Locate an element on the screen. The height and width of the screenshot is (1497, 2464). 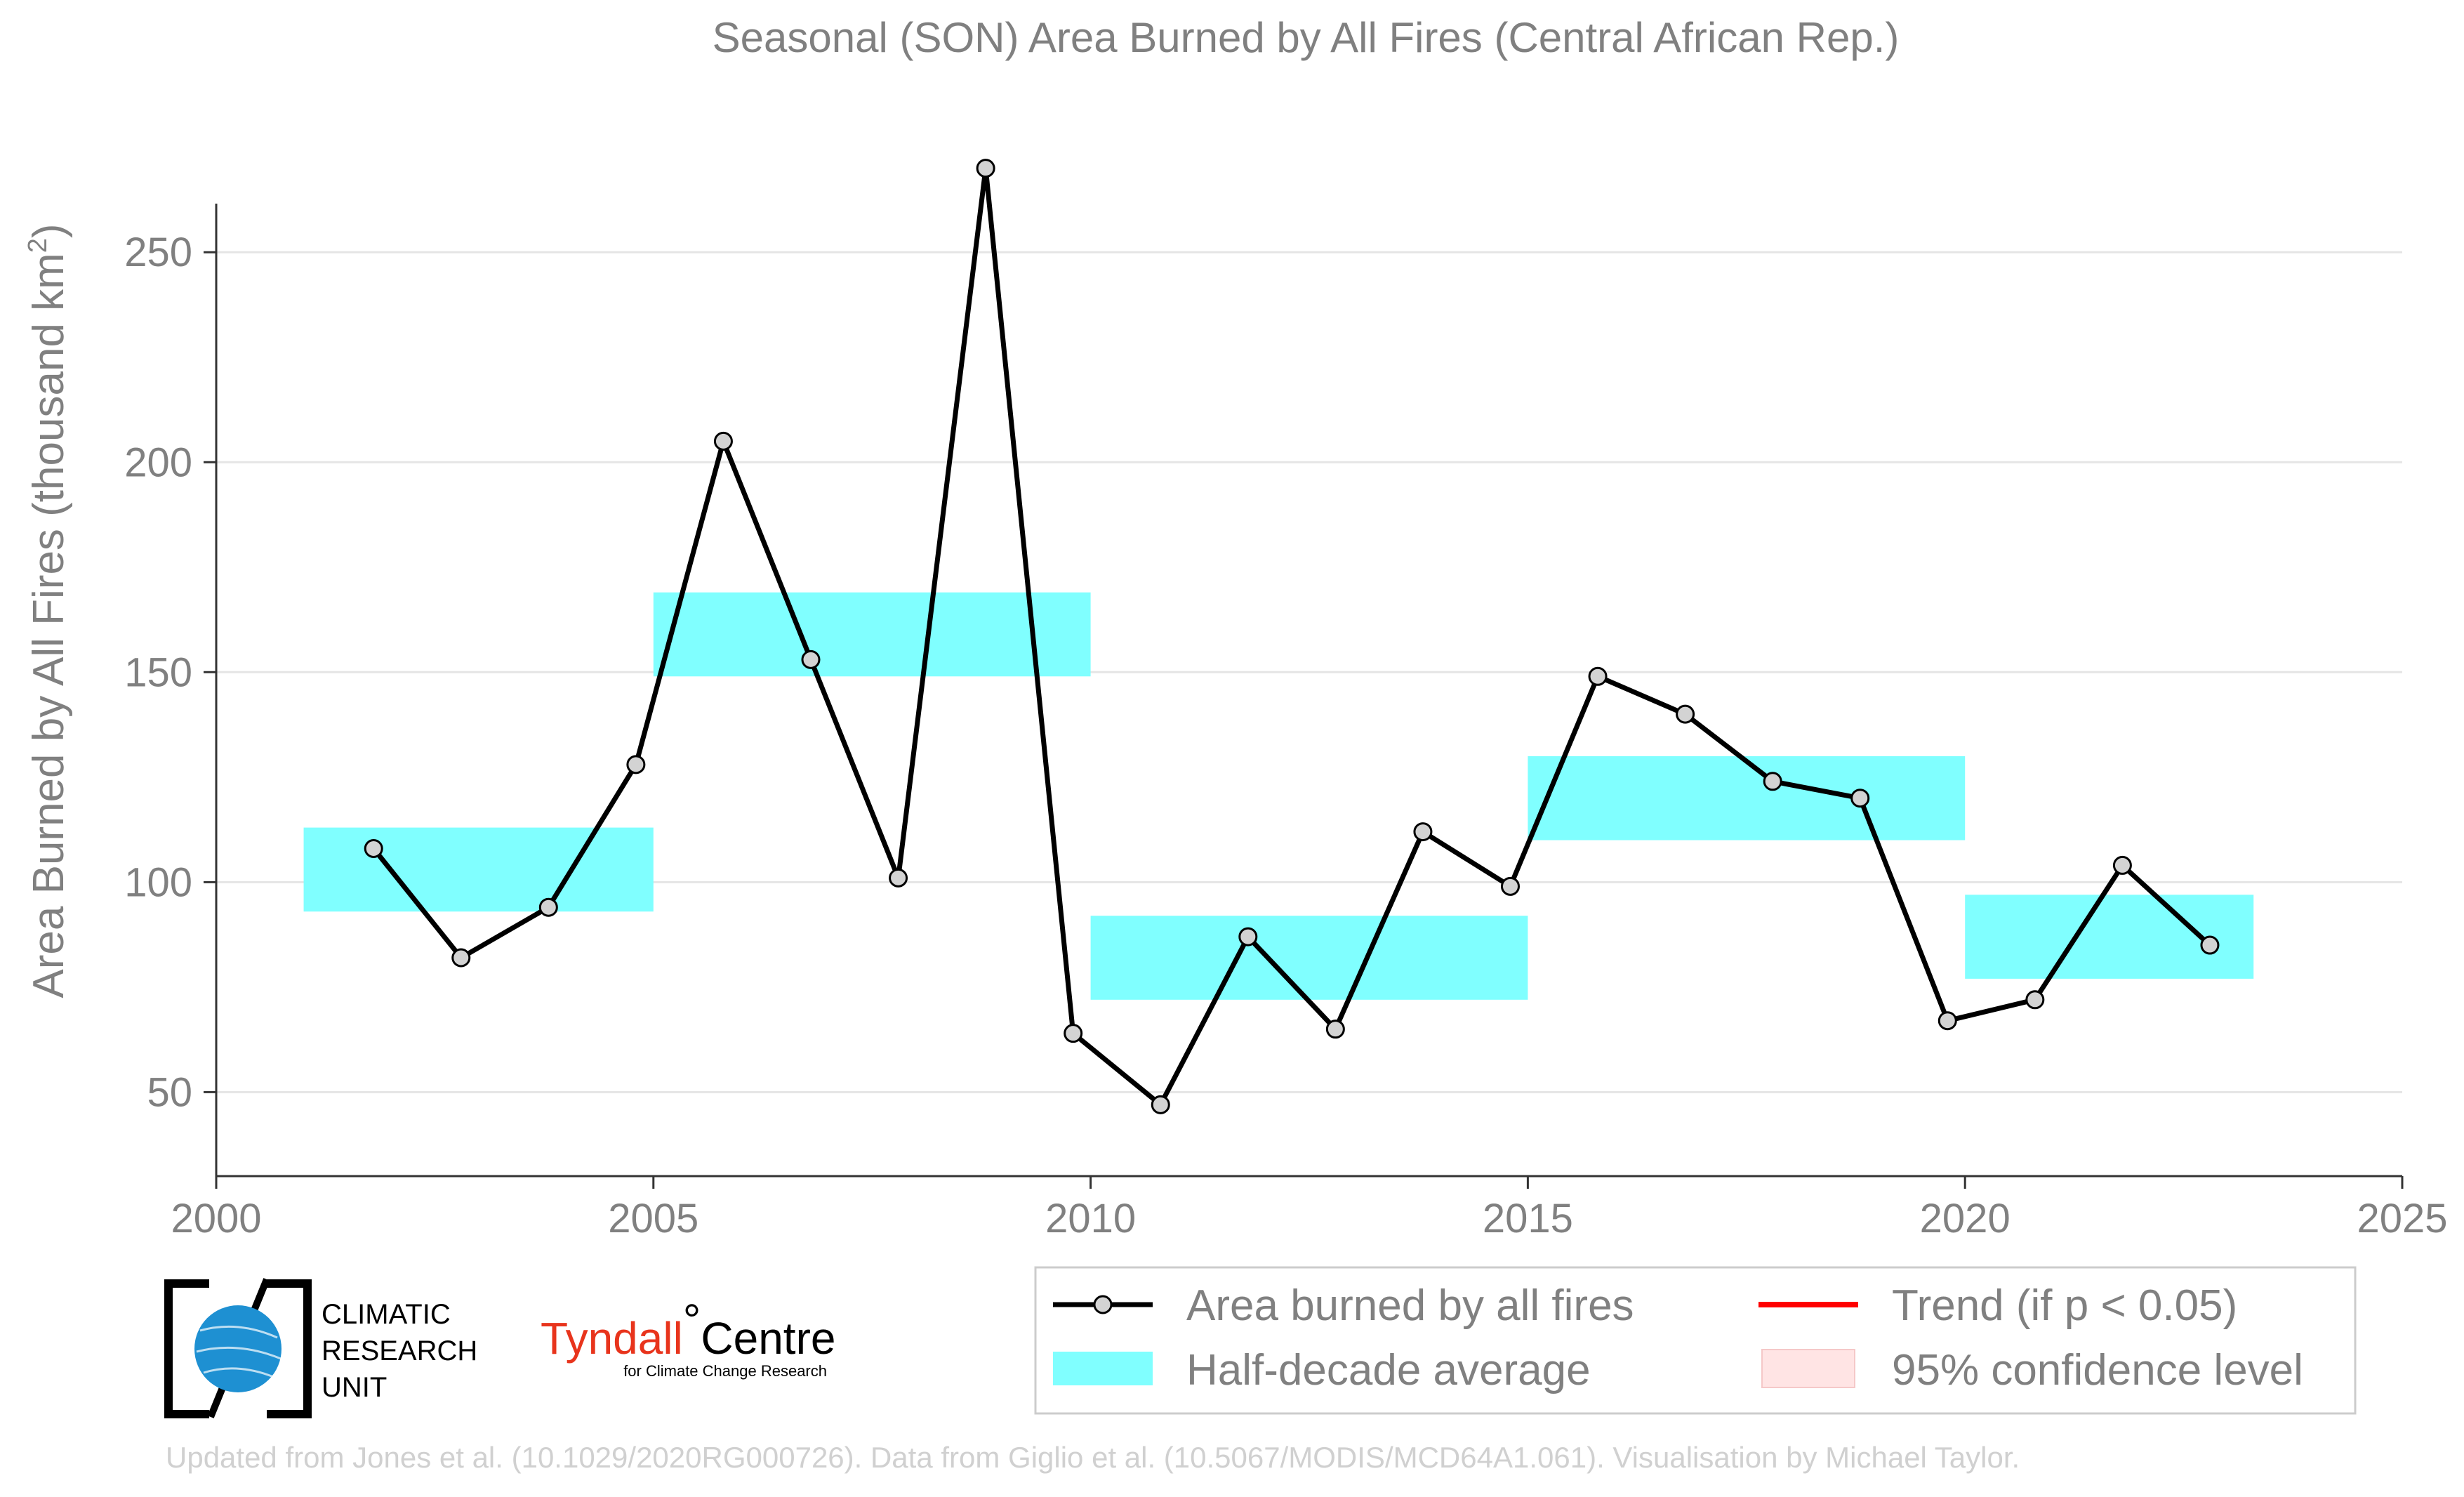
x-tick-label-2015: 2015 is located at coordinates (1528, 1218).